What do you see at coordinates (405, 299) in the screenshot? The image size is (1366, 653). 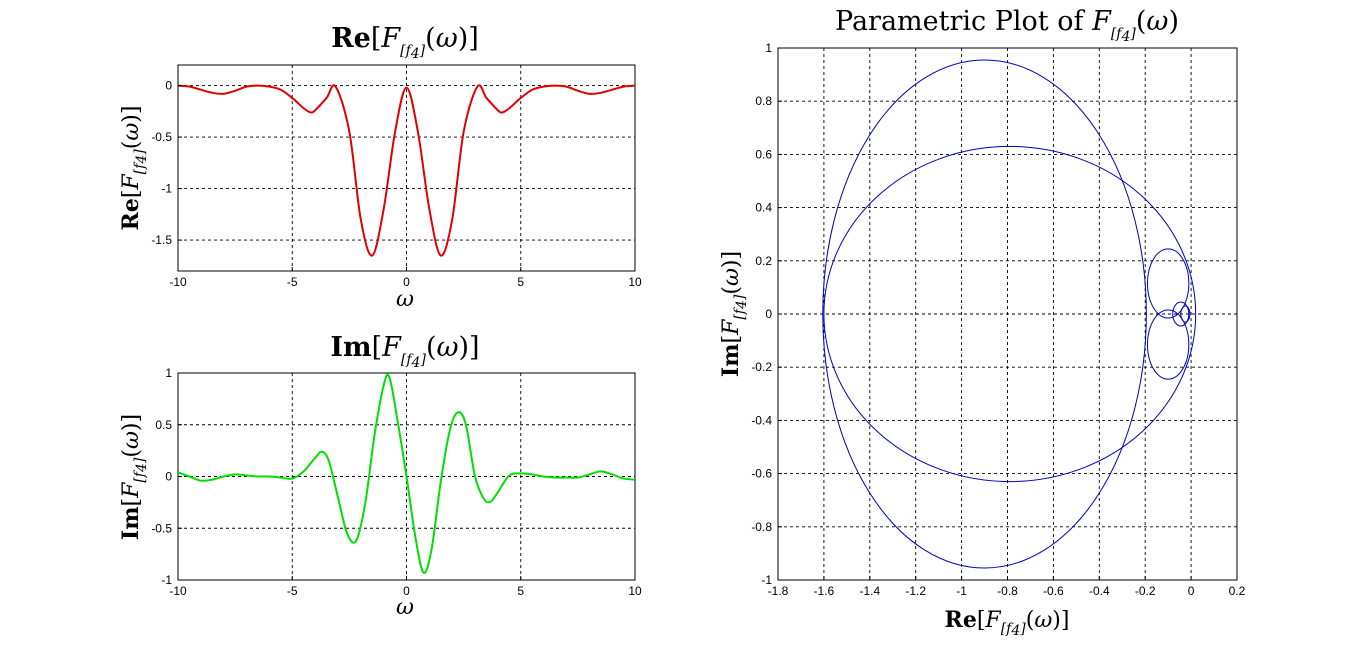 I see `real-x-axis-label: ω` at bounding box center [405, 299].